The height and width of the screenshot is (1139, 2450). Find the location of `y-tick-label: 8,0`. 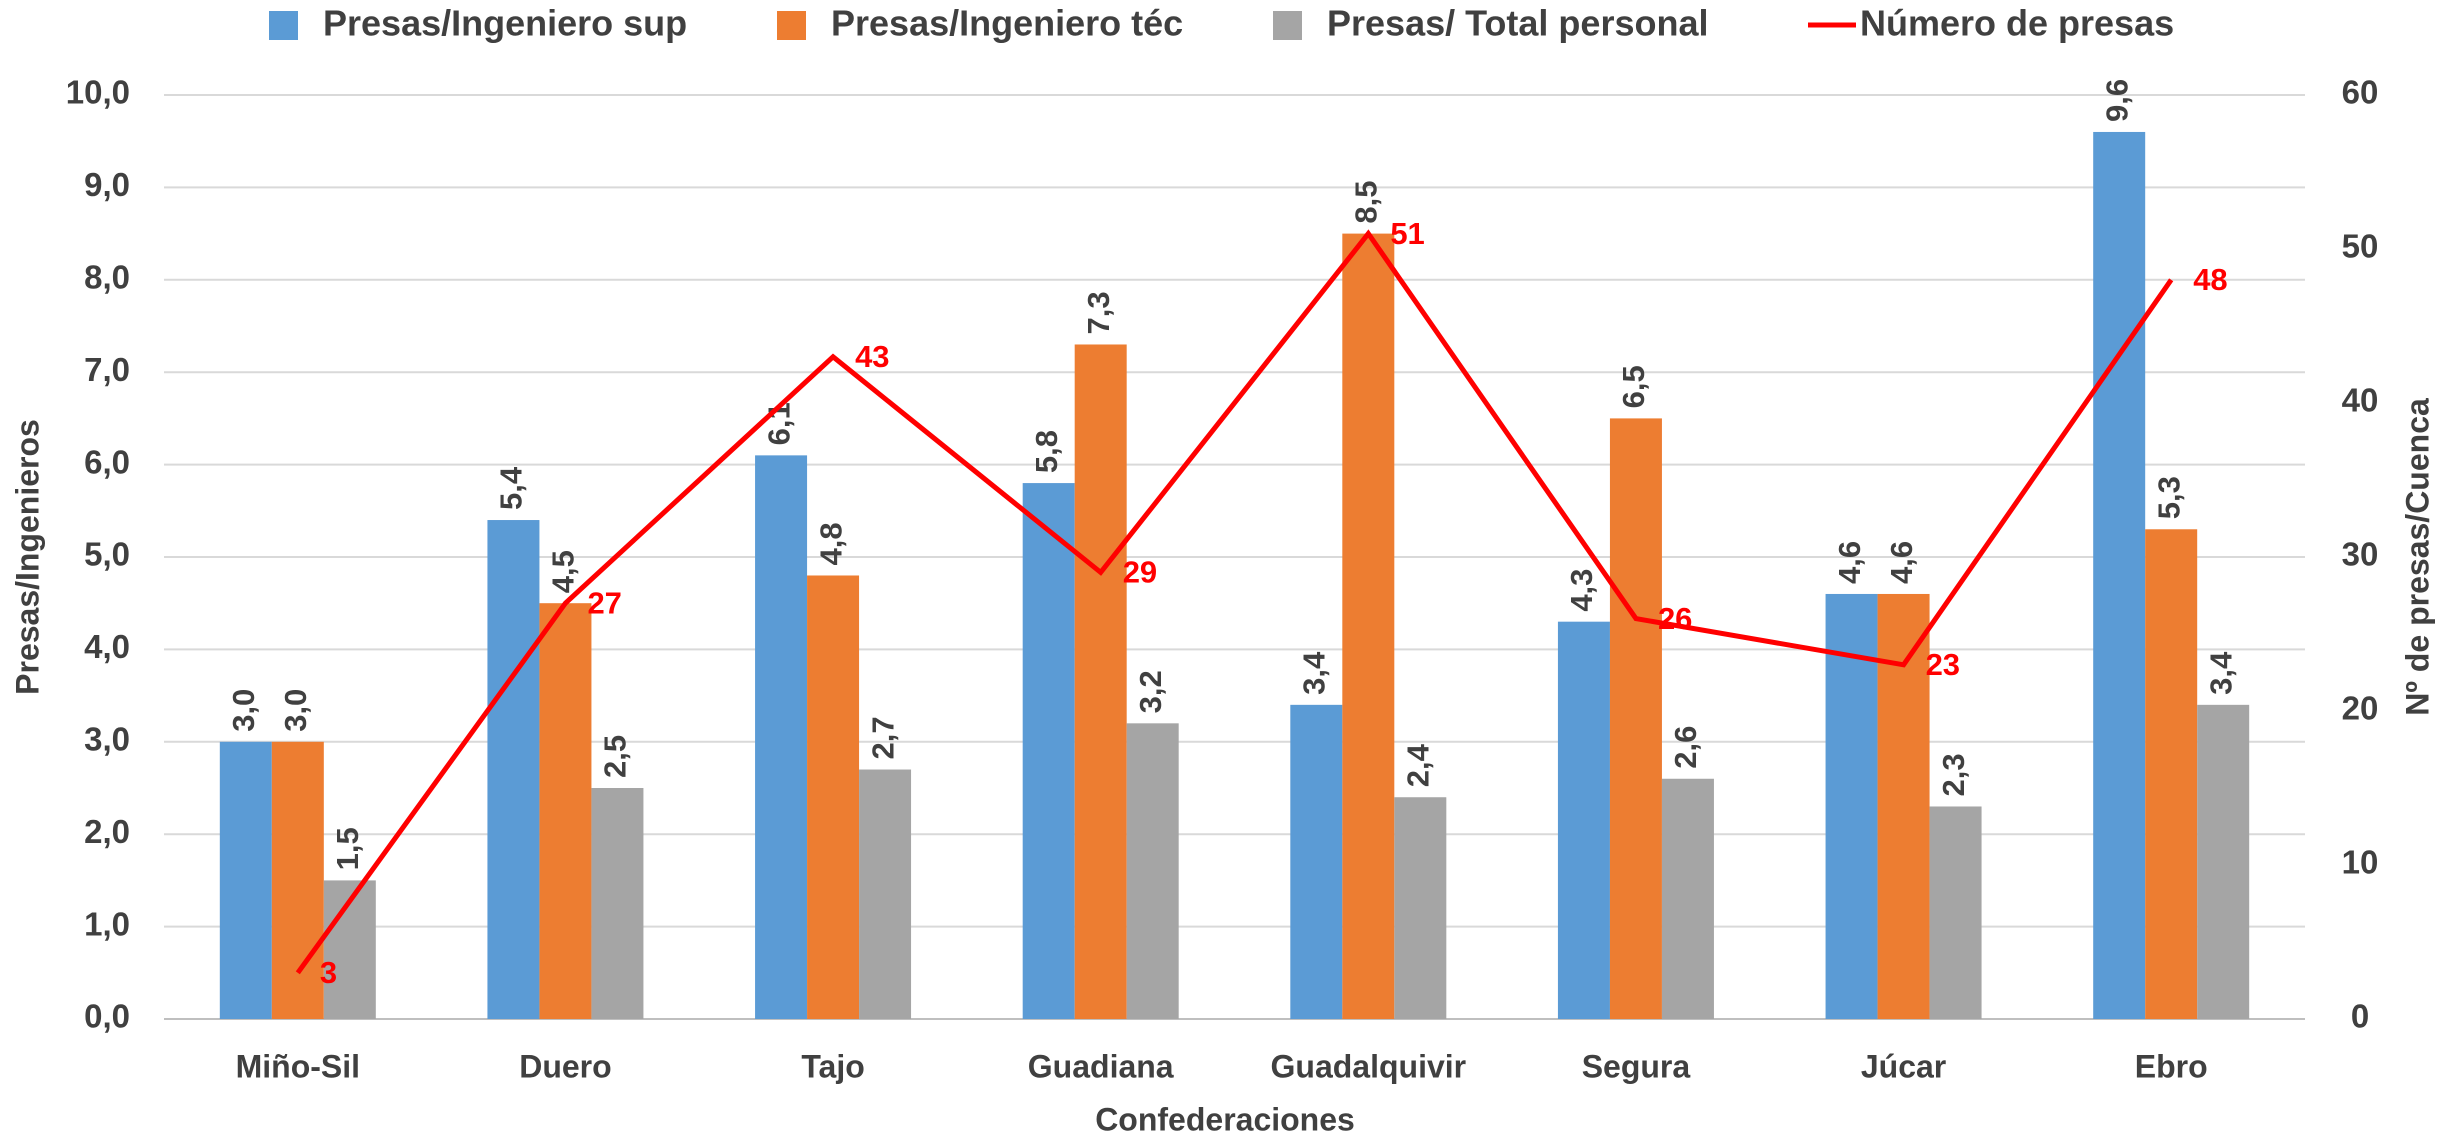

y-tick-label: 8,0 is located at coordinates (107, 277).